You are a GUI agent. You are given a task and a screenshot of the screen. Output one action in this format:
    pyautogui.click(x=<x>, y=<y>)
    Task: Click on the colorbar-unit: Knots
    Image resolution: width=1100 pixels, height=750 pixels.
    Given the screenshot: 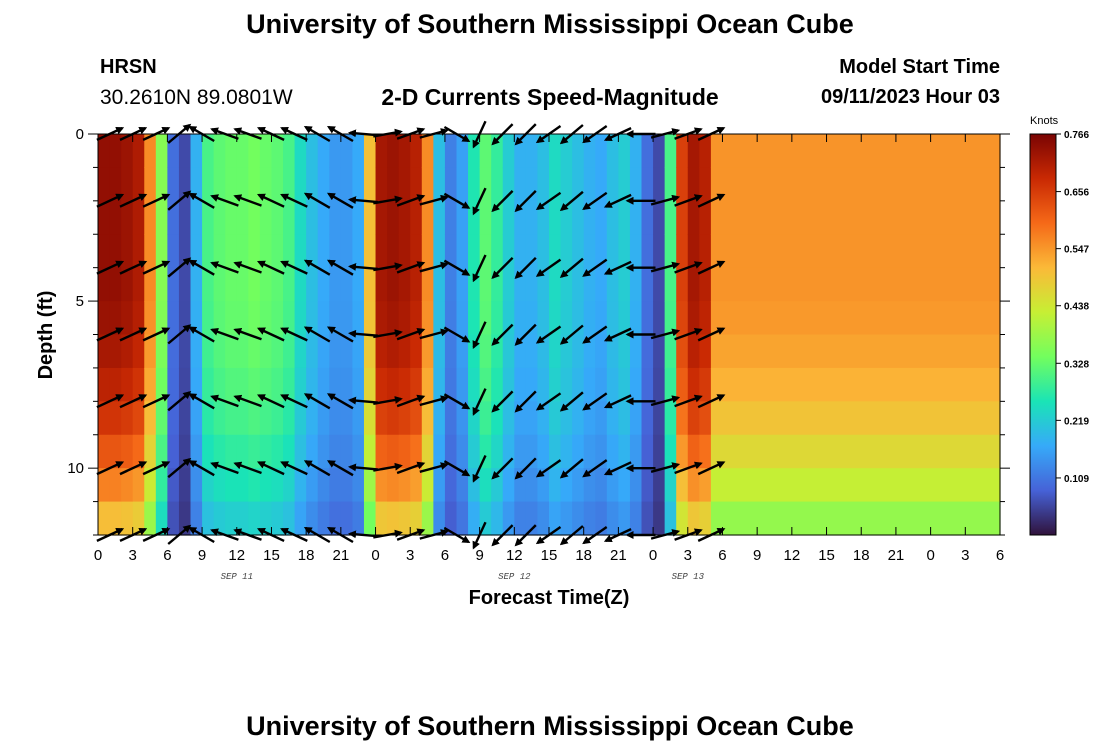 What is the action you would take?
    pyautogui.click(x=1044, y=121)
    